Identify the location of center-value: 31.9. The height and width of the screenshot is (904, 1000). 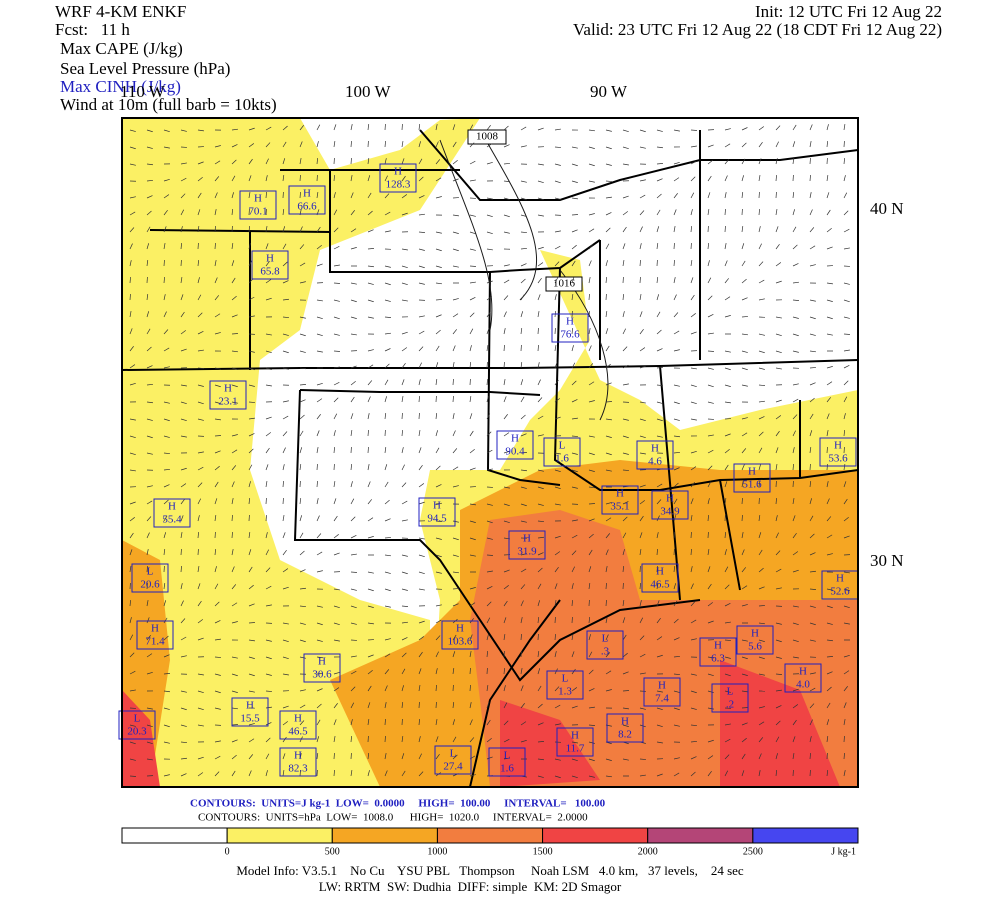
(527, 552).